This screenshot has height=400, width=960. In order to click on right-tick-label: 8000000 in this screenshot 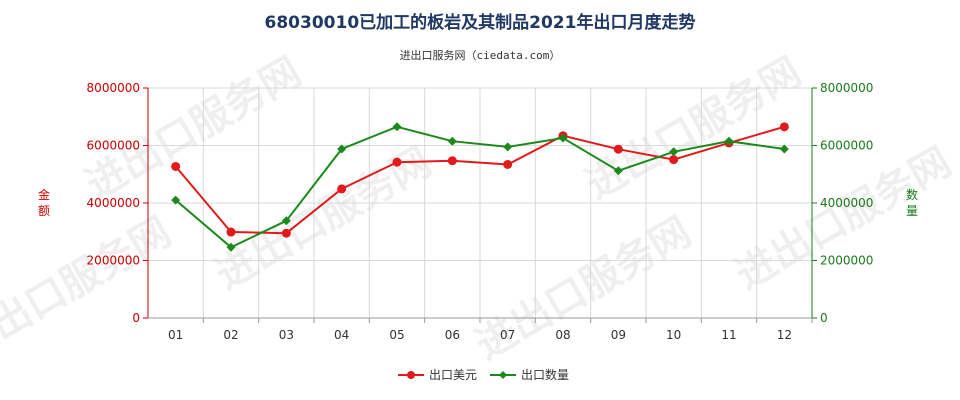, I will do `click(846, 88)`.